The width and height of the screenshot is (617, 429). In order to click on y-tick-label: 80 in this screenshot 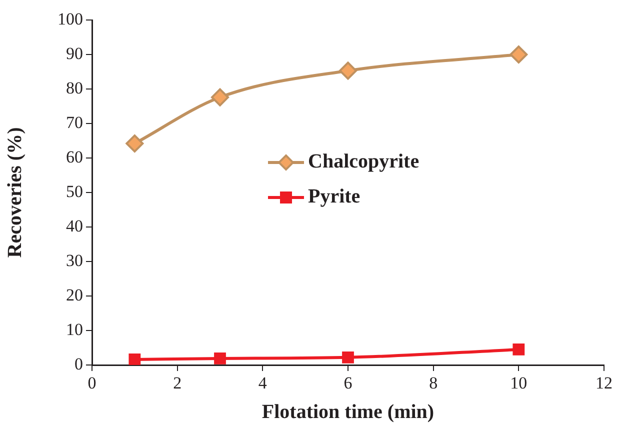, I will do `click(74, 88)`.